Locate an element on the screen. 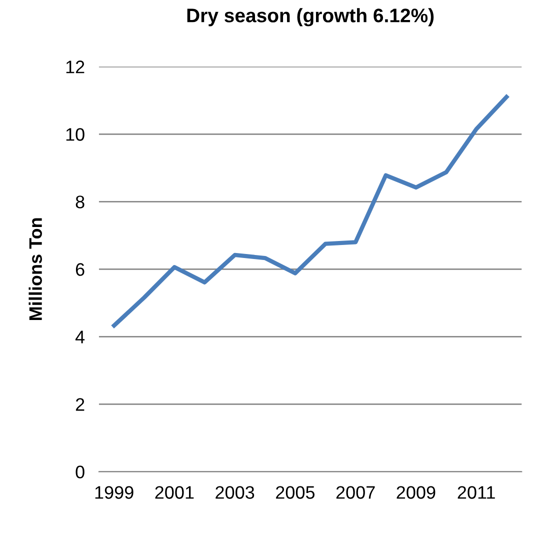  y-tick-label: 12 is located at coordinates (75, 67).